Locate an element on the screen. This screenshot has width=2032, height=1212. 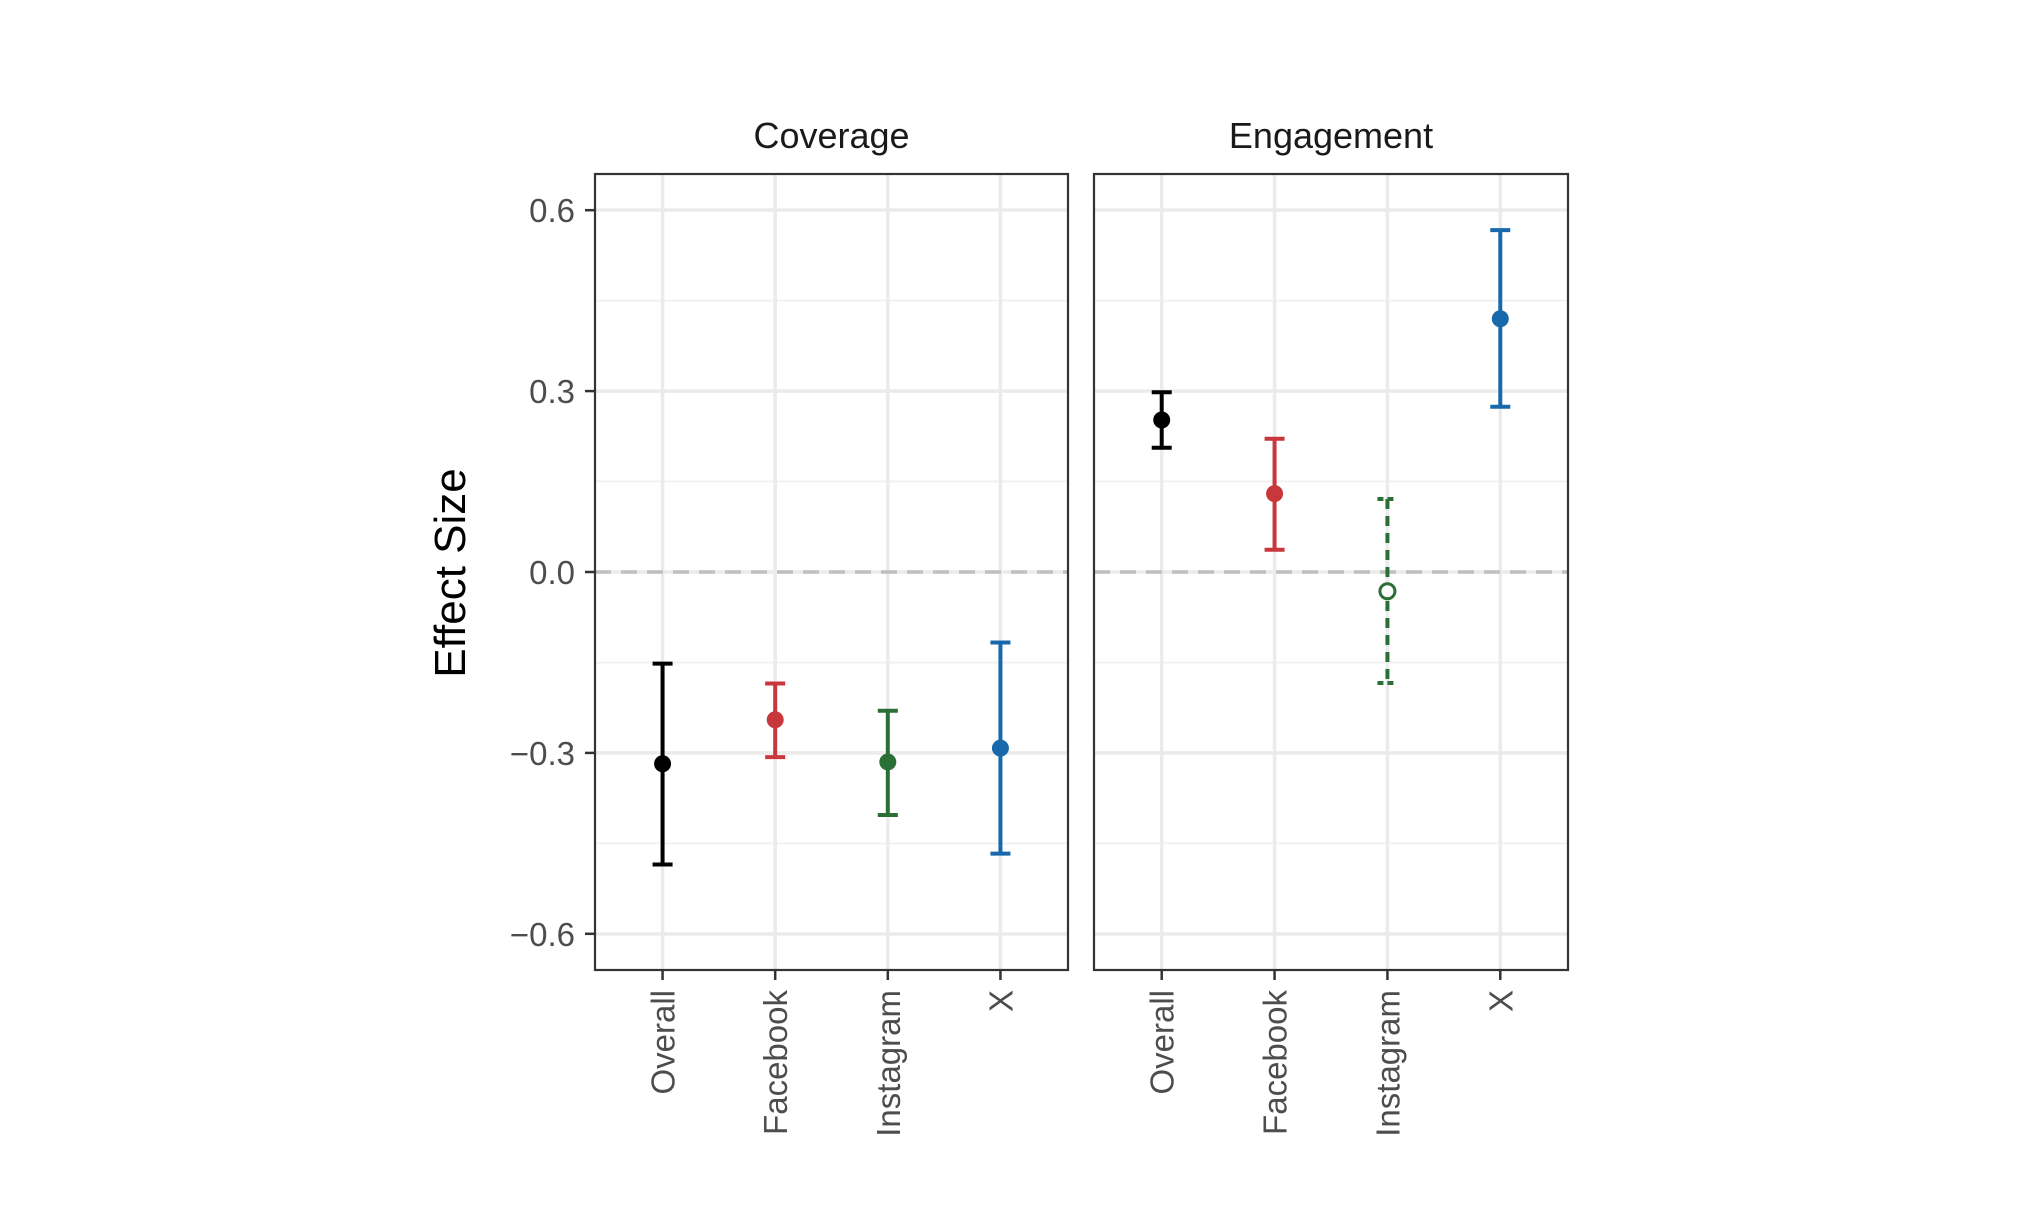
errorbar-coverage-facebook is located at coordinates (775, 720).